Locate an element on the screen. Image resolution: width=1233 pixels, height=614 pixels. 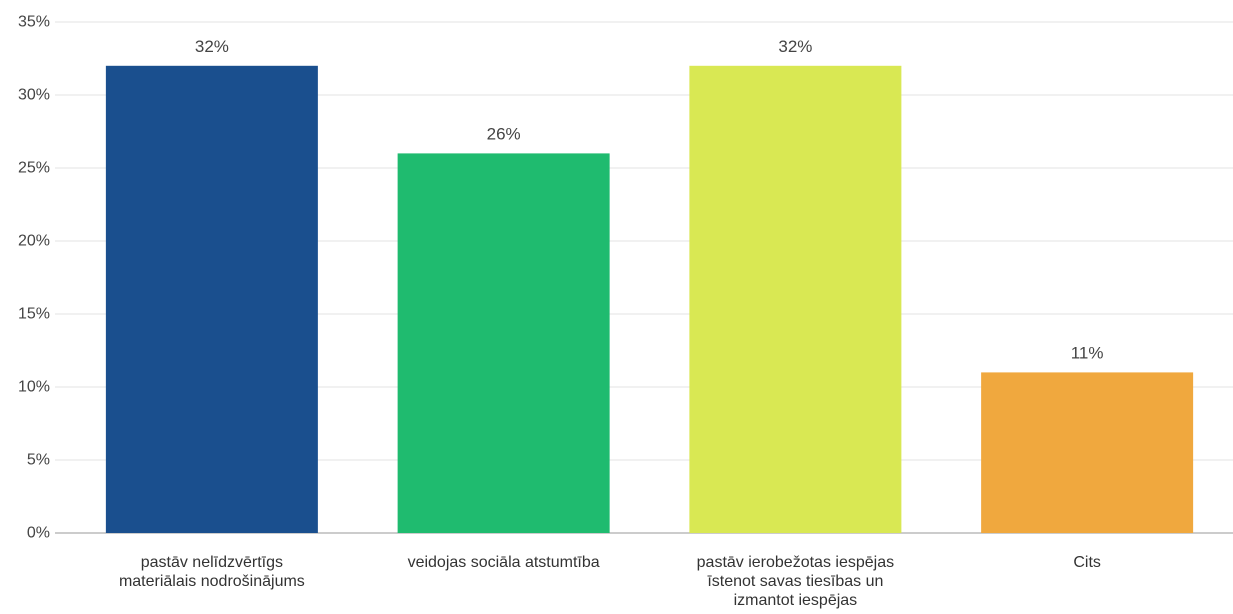
y-tick-label: 25% is located at coordinates (34, 168).